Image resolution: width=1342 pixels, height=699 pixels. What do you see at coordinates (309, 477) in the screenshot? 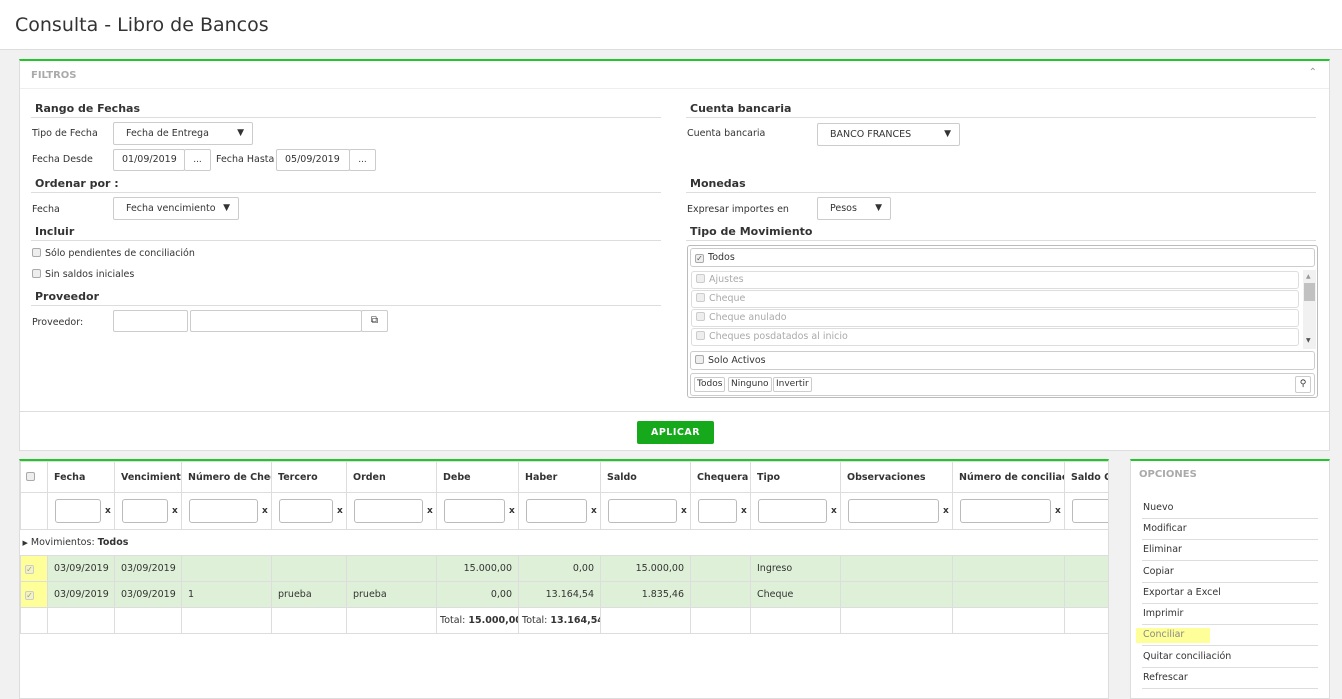
I see `column-header: Tercero` at bounding box center [309, 477].